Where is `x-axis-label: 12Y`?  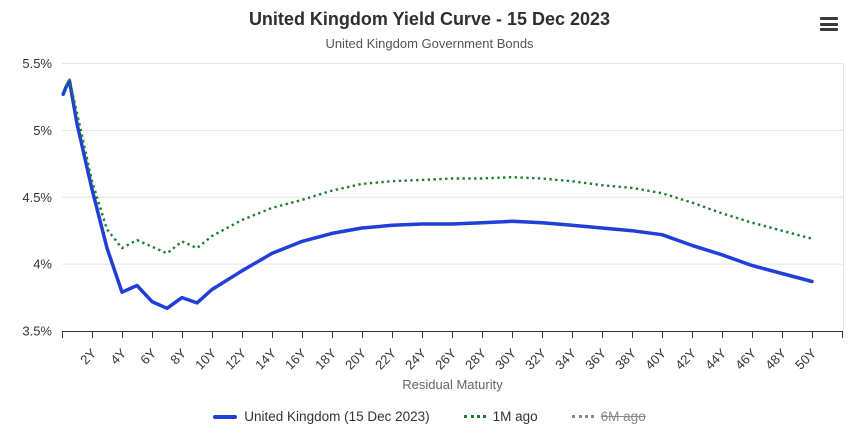 x-axis-label: 12Y is located at coordinates (235, 358).